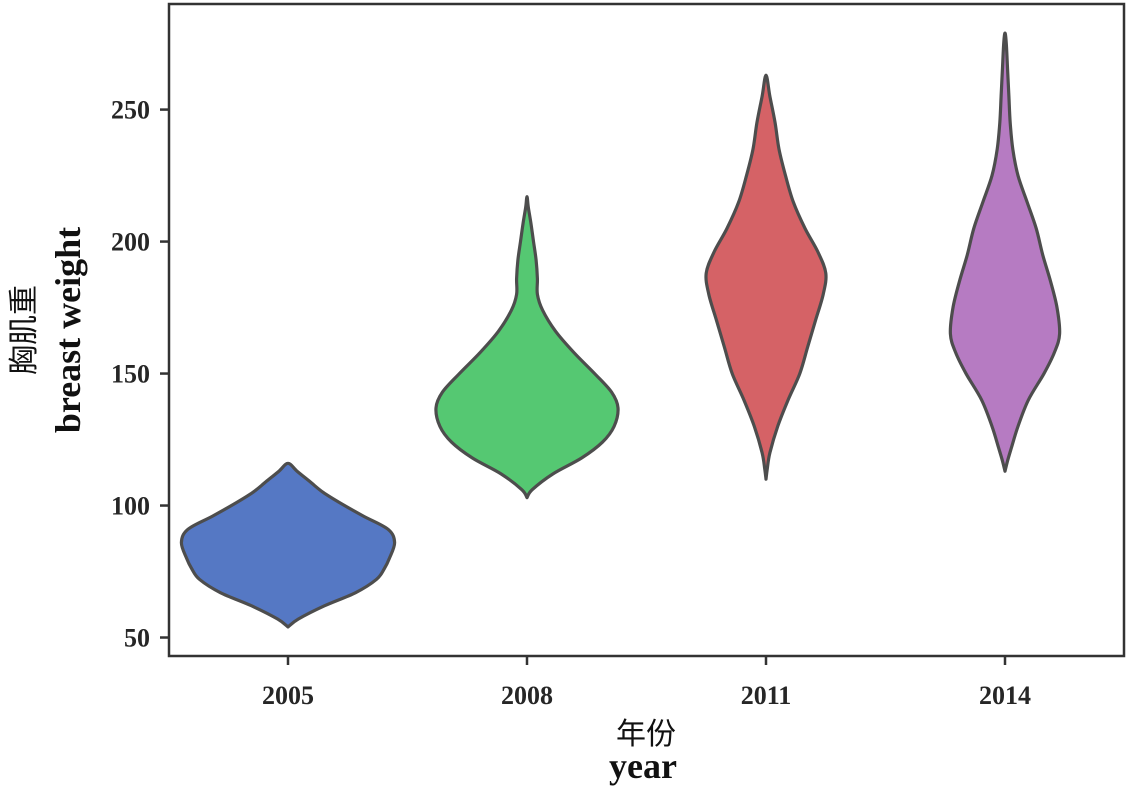 Image resolution: width=1137 pixels, height=794 pixels. I want to click on y-tick-label: 150, so click(130, 374).